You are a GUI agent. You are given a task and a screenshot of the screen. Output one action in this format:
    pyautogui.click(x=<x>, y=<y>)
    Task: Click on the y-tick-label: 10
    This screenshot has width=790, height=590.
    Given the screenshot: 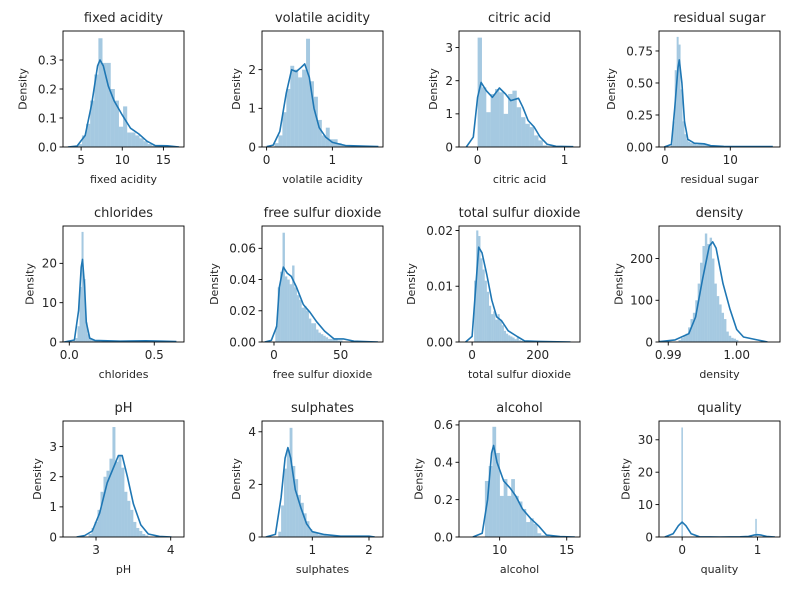 What is the action you would take?
    pyautogui.click(x=49, y=303)
    